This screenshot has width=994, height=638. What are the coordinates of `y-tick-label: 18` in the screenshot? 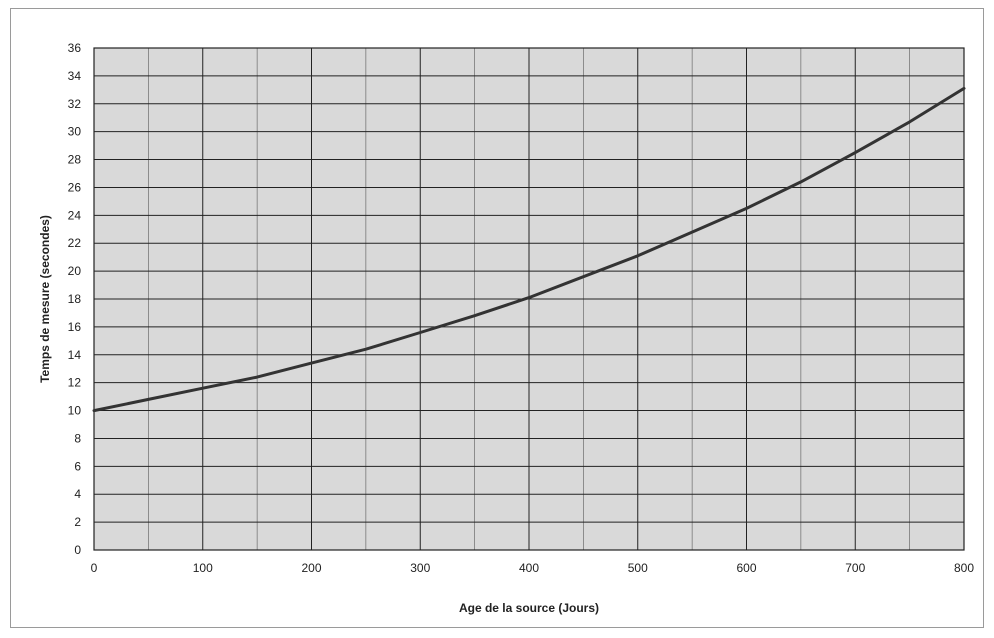 It's located at (75, 299).